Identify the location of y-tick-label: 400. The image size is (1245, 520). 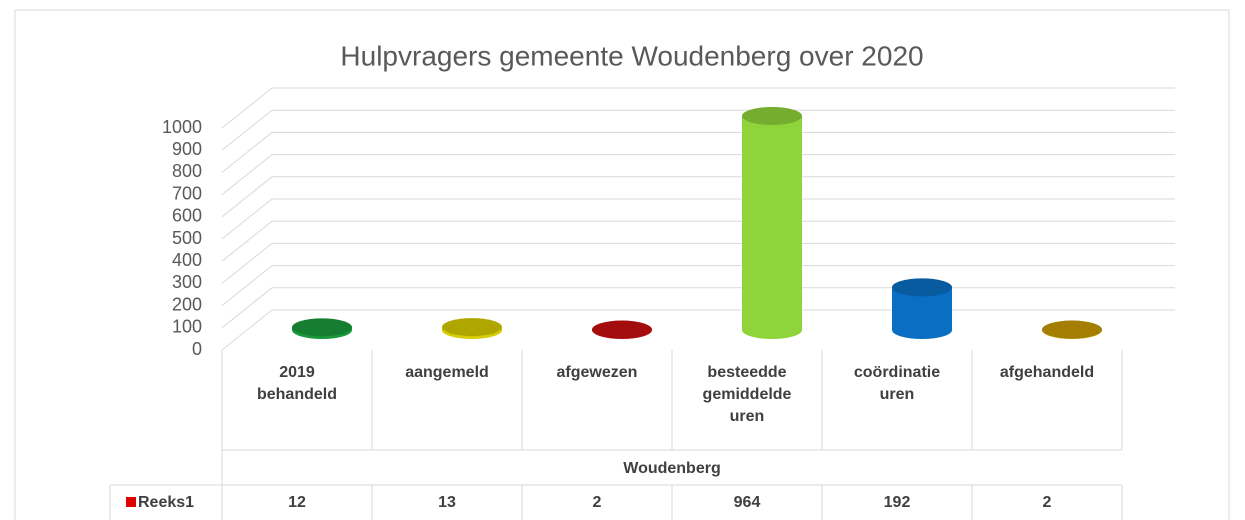
(187, 260).